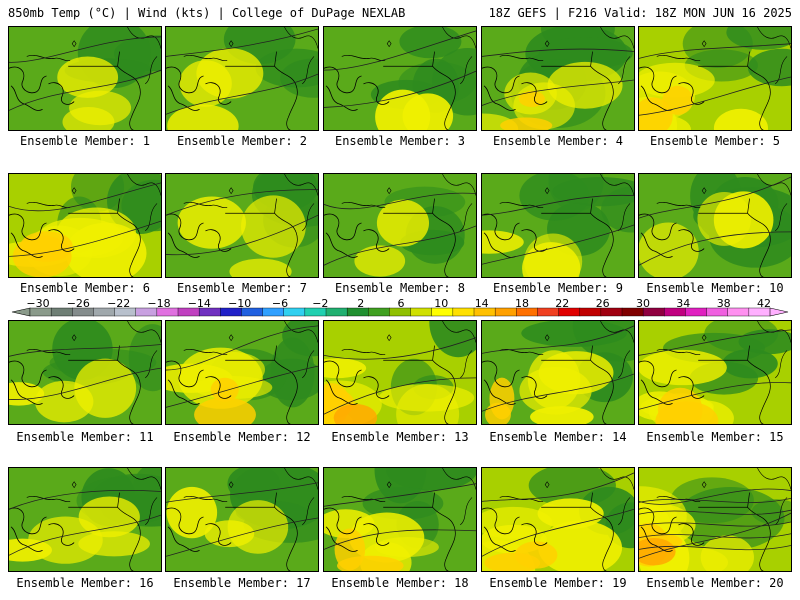 Image resolution: width=800 pixels, height=600 pixels. What do you see at coordinates (361, 303) in the screenshot?
I see `colorbar-tick-label: 2` at bounding box center [361, 303].